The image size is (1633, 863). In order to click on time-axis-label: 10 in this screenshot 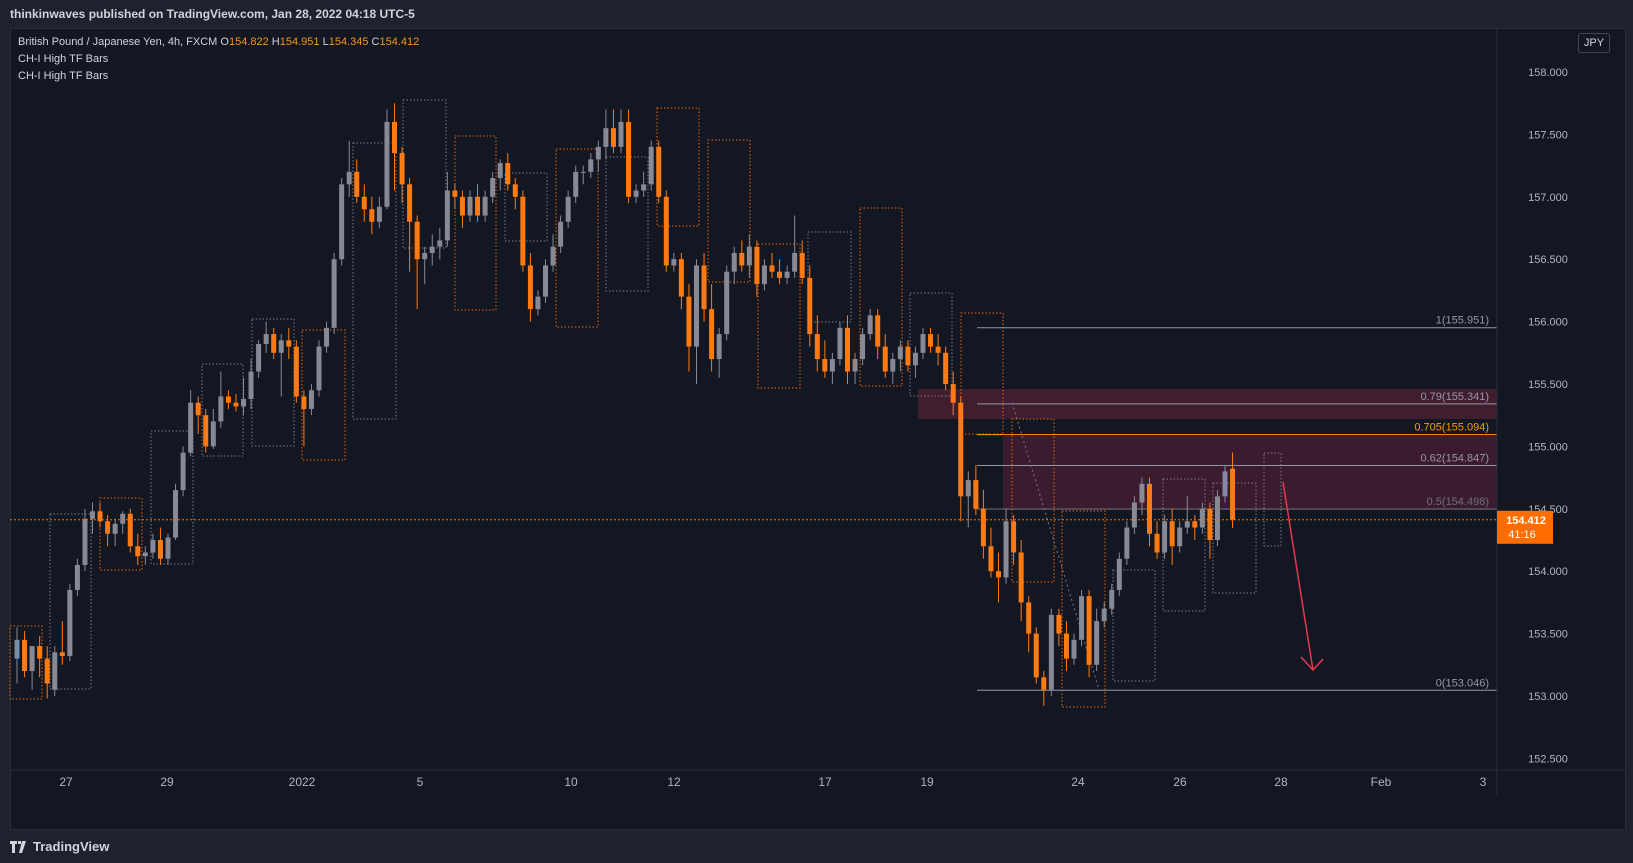, I will do `click(571, 782)`.